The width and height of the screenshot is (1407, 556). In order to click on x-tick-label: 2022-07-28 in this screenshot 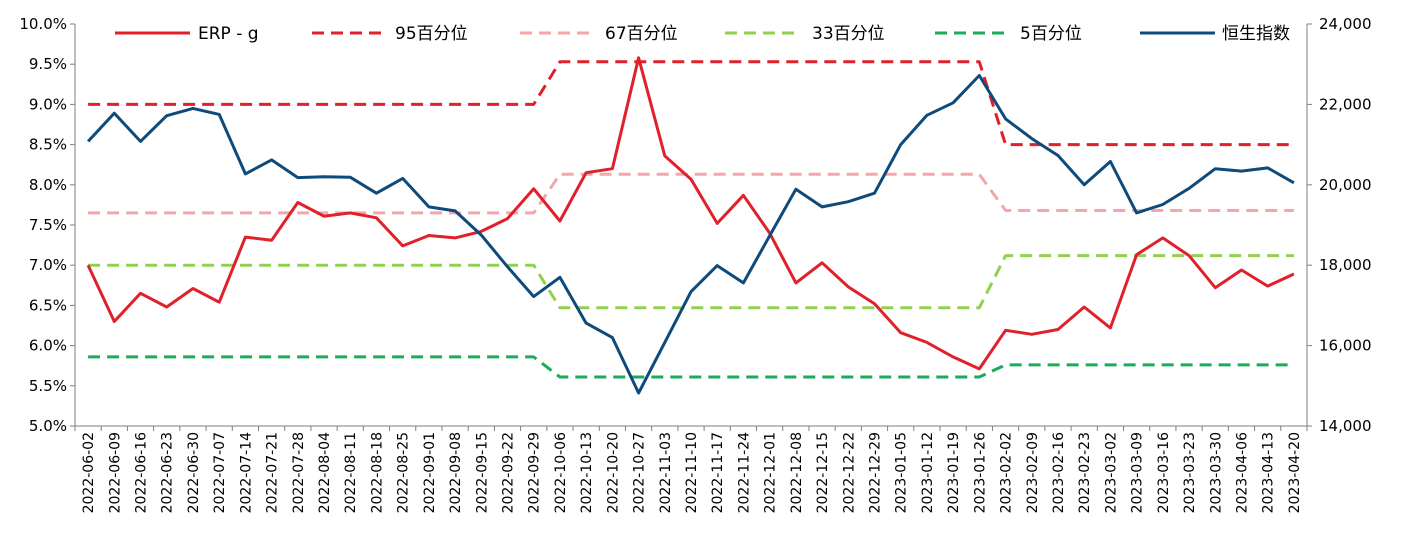, I will do `click(299, 472)`.